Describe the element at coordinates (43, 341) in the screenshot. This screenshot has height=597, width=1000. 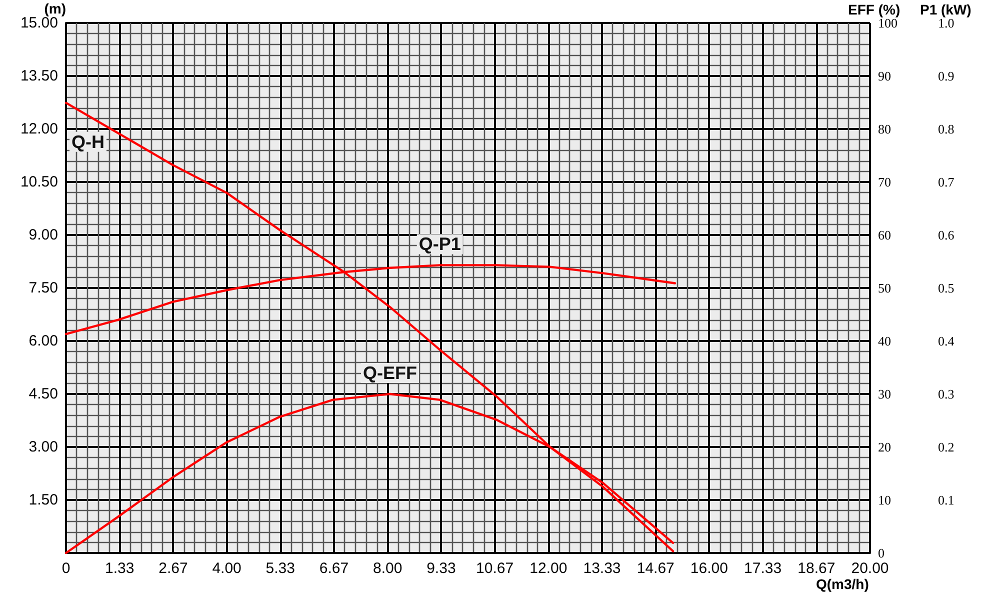
I see `y-tick-label: 6.00` at that location.